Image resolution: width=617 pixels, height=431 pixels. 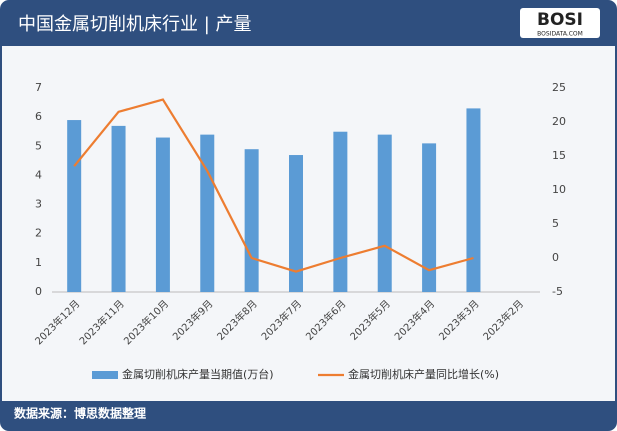 I want to click on logo-box, so click(x=560, y=23).